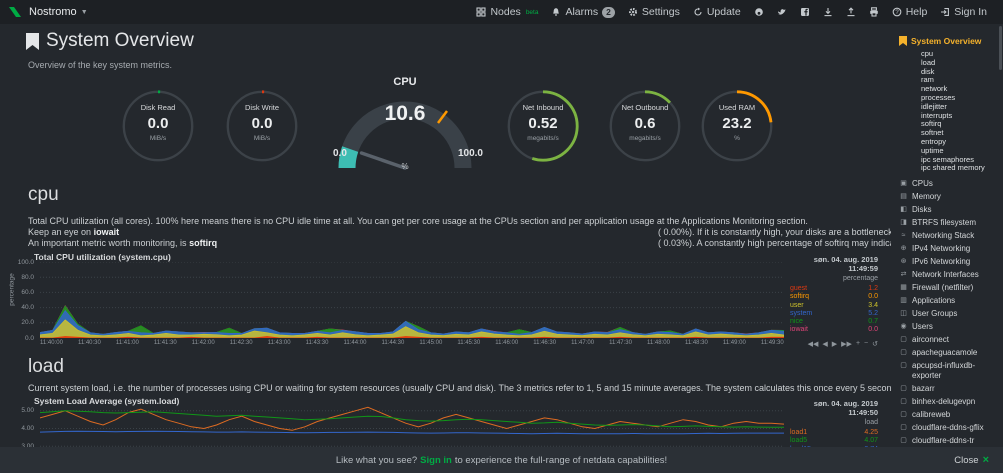 The width and height of the screenshot is (1003, 473). Describe the element at coordinates (43, 194) in the screenshot. I see `cpu-section-heading: cpu` at that location.